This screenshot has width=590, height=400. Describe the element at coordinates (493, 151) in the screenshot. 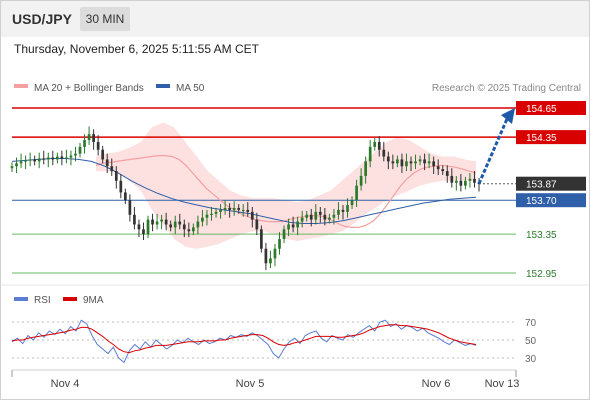

I see `projection-arrow` at that location.